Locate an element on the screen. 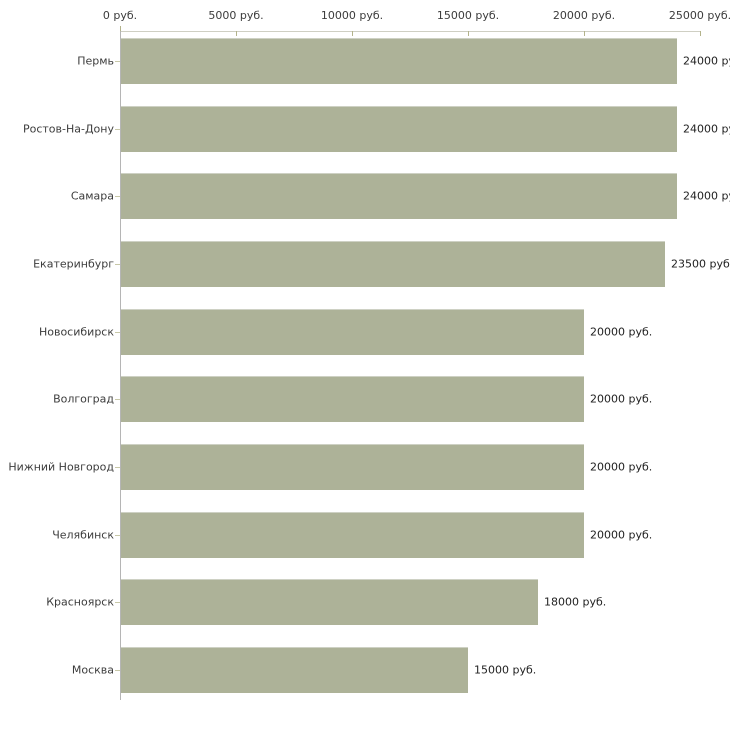  bar-row: Красноярск 18000 руб. is located at coordinates (365, 602).